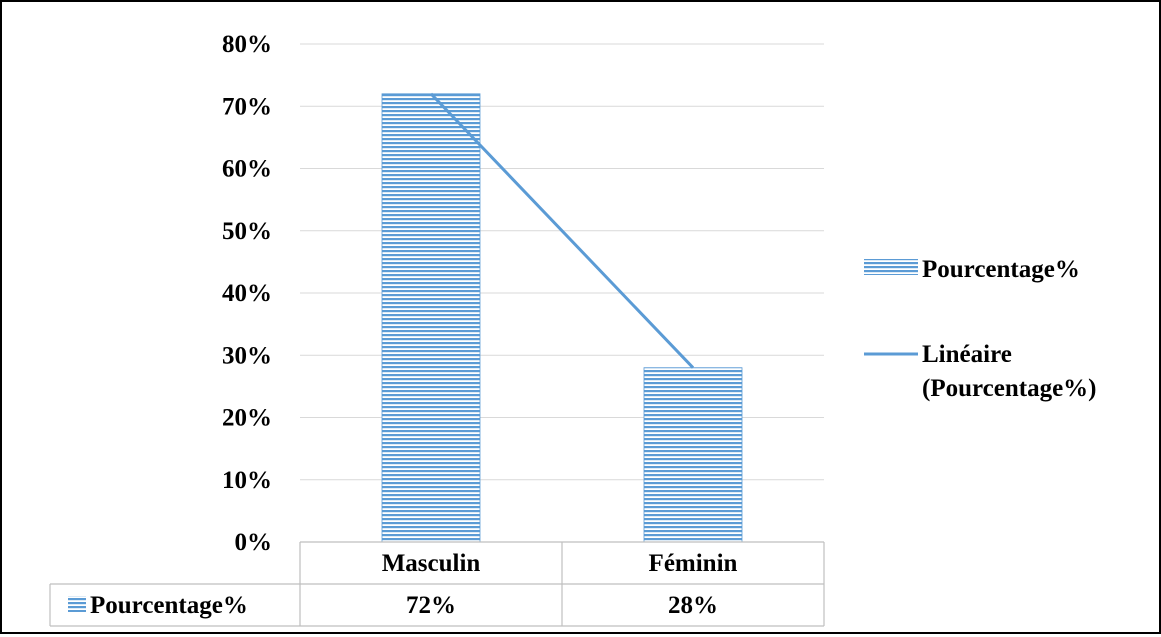 This screenshot has height=637, width=1161. Describe the element at coordinates (247, 106) in the screenshot. I see `y-tick-label: 70%` at that location.